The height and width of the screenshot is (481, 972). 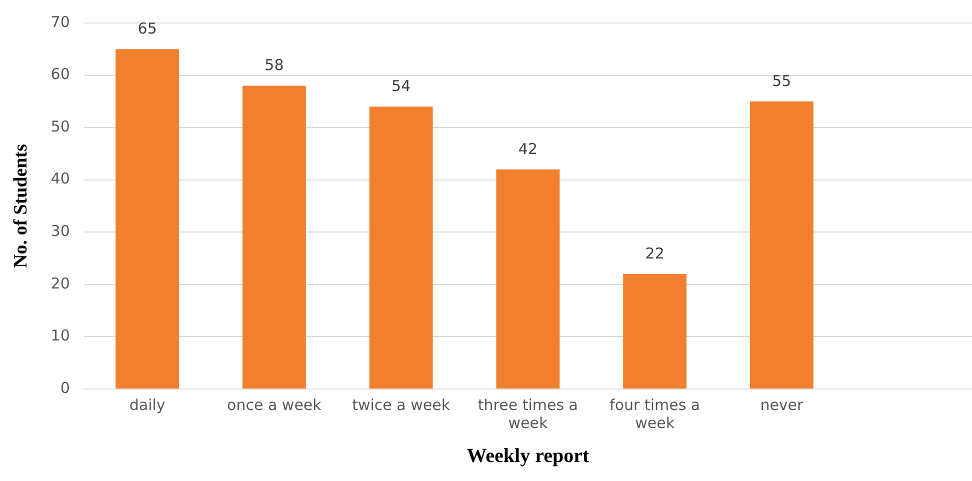 What do you see at coordinates (147, 405) in the screenshot?
I see `x-tick-label: daily` at bounding box center [147, 405].